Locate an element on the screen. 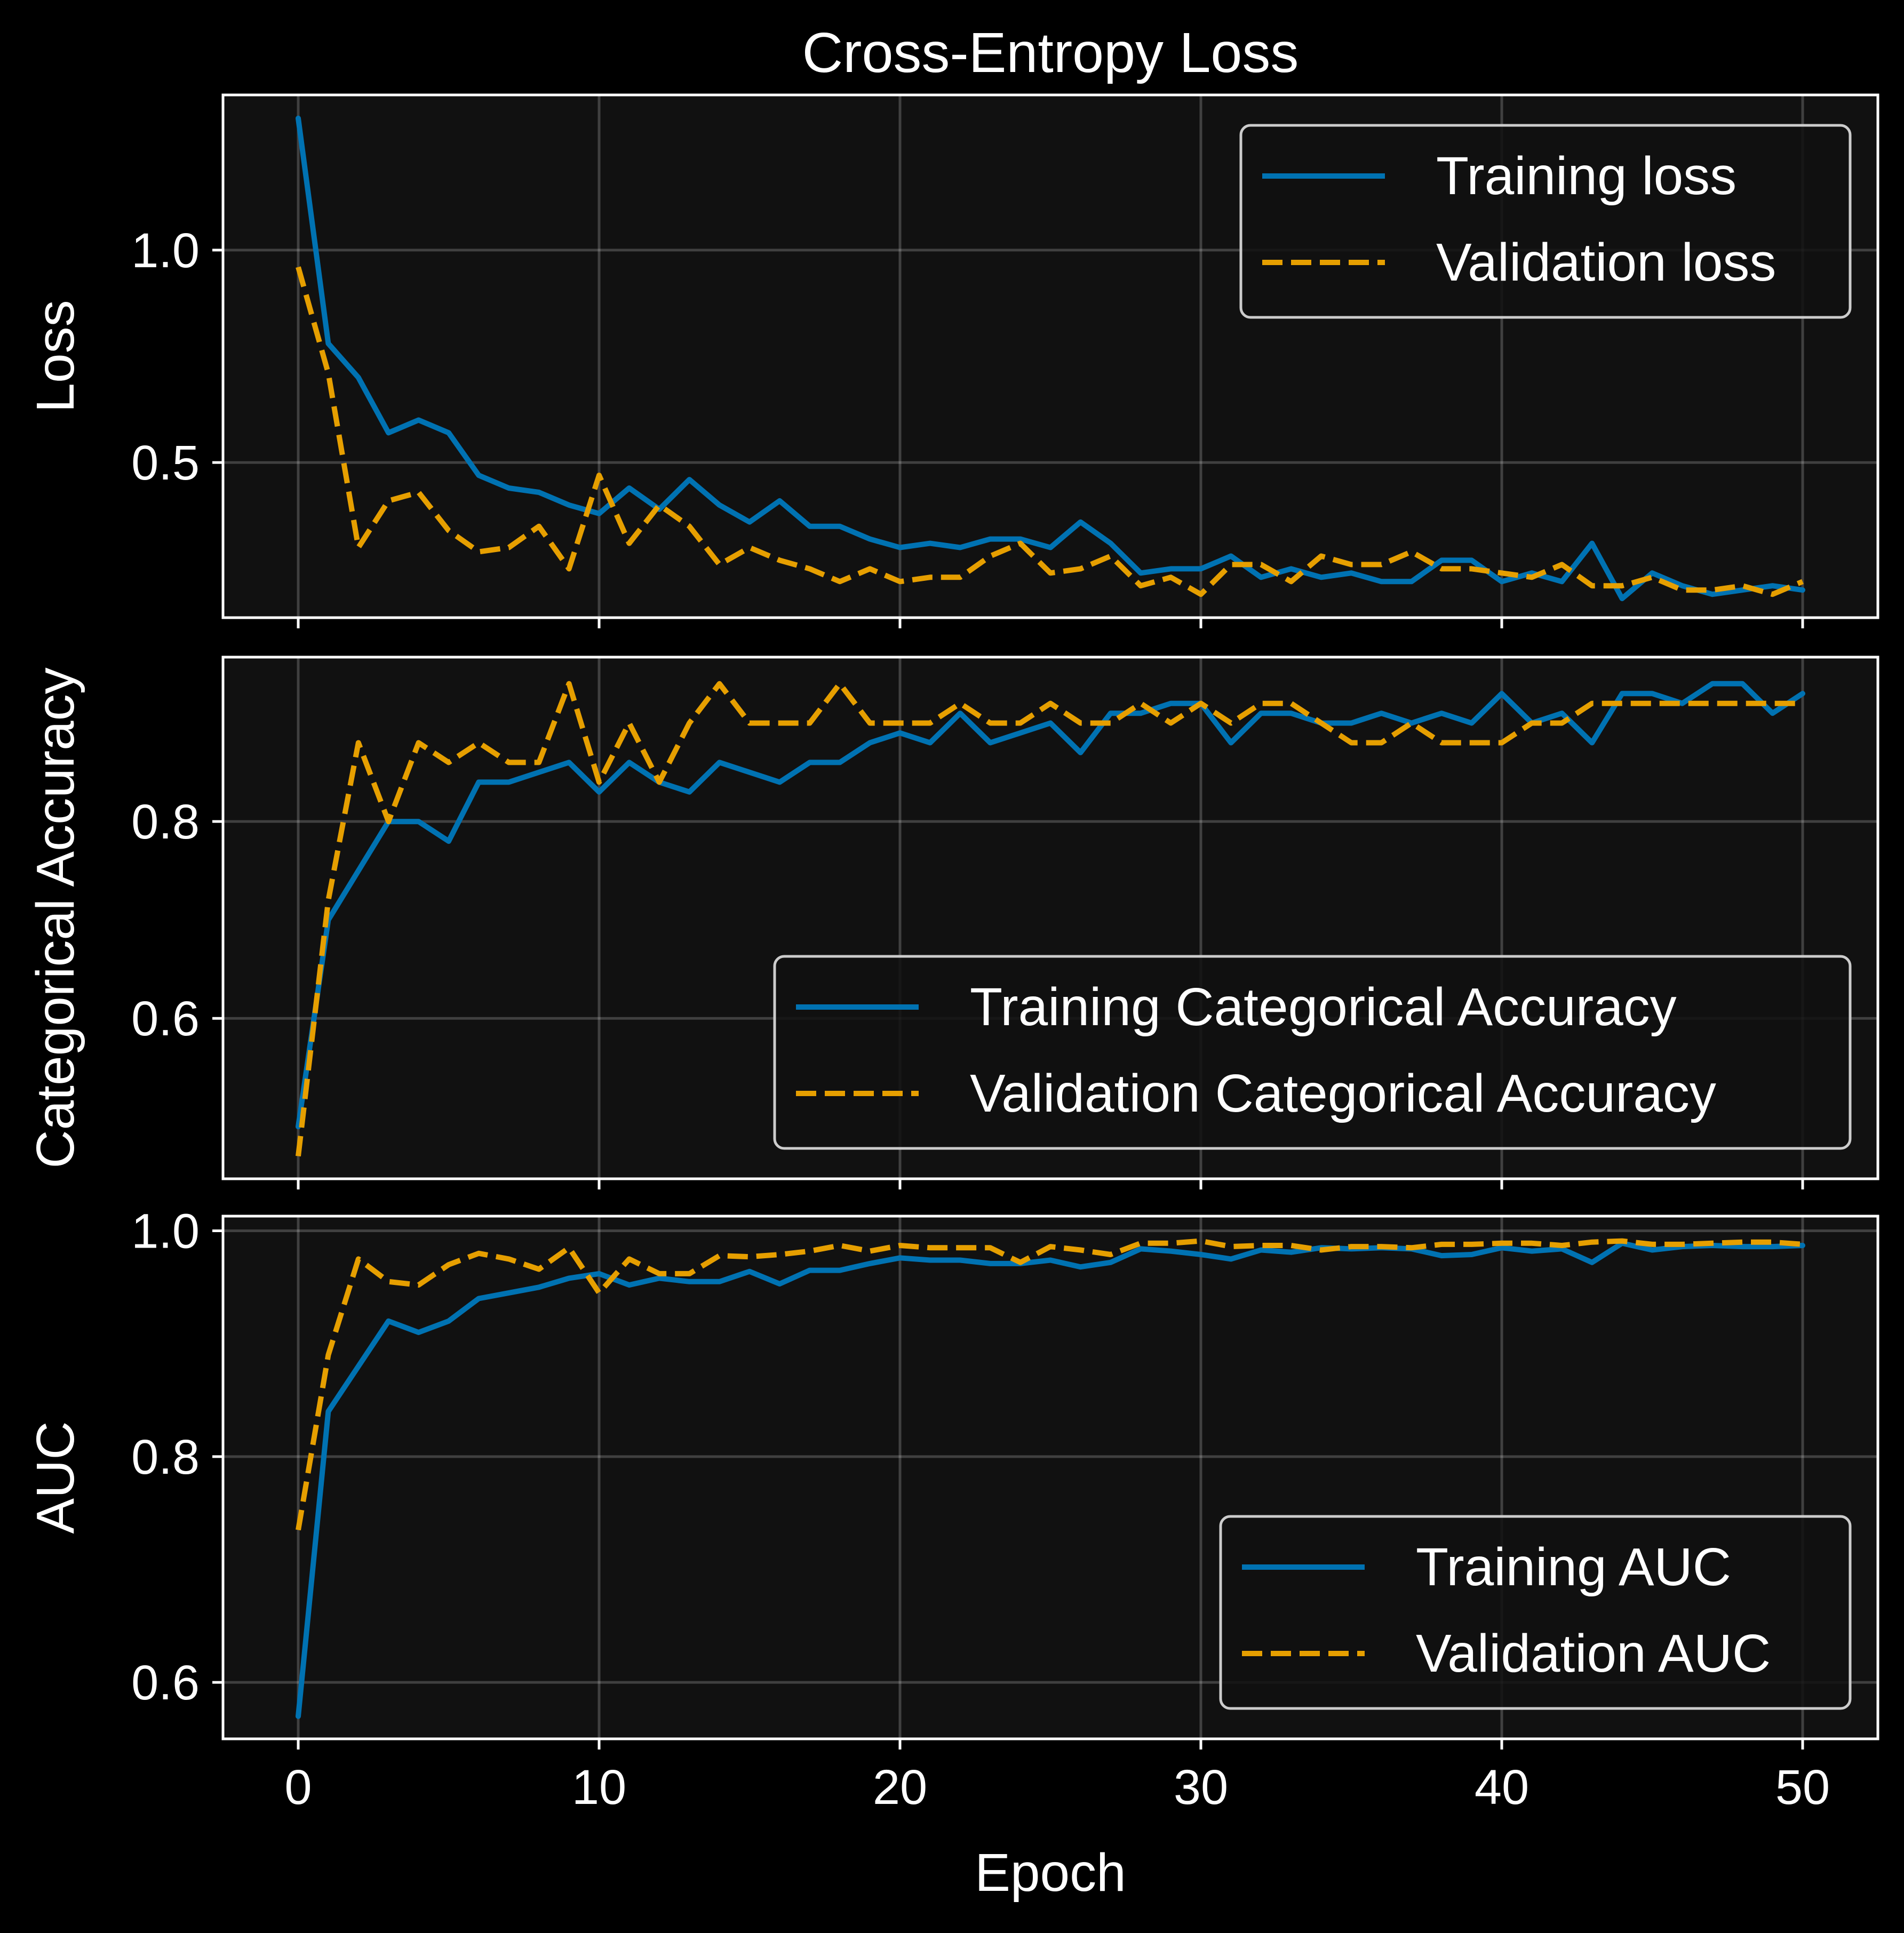  x-tick-label: 50 is located at coordinates (1802, 1787).